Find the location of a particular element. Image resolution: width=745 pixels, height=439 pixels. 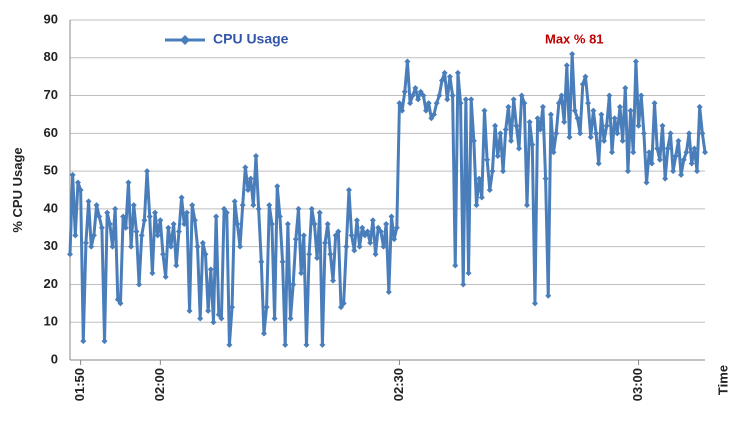

y-axis-label: % CPU Usage is located at coordinates (17, 189).